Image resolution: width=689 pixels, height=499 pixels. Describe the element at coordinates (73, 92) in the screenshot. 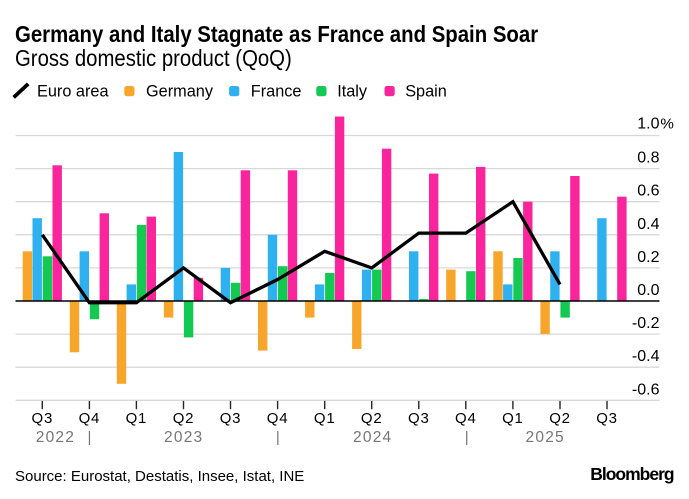

I see `svg-text: Euro area` at that location.